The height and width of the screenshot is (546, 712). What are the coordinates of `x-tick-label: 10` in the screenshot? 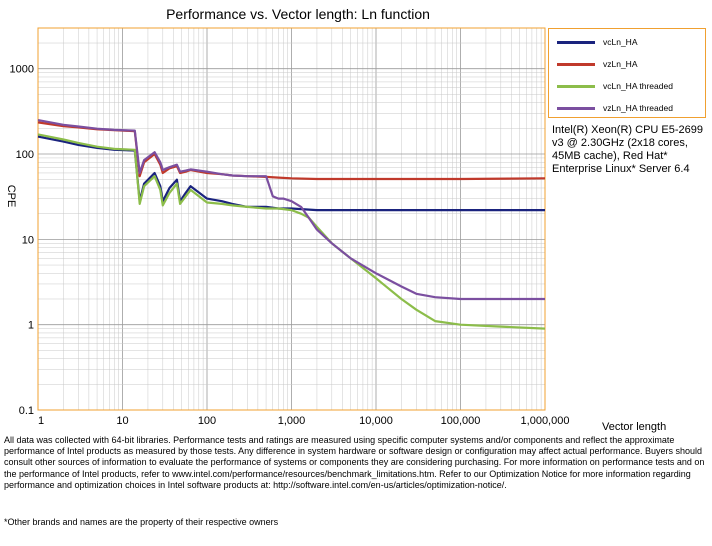 It's located at (122, 421).